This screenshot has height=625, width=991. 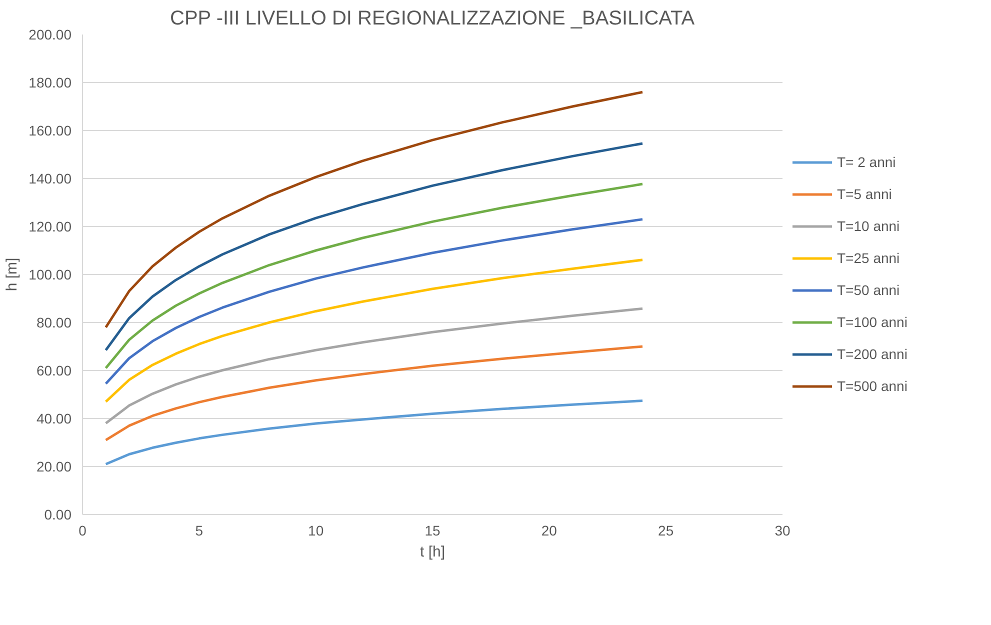 I want to click on legend-label: T=500 anni, so click(x=872, y=386).